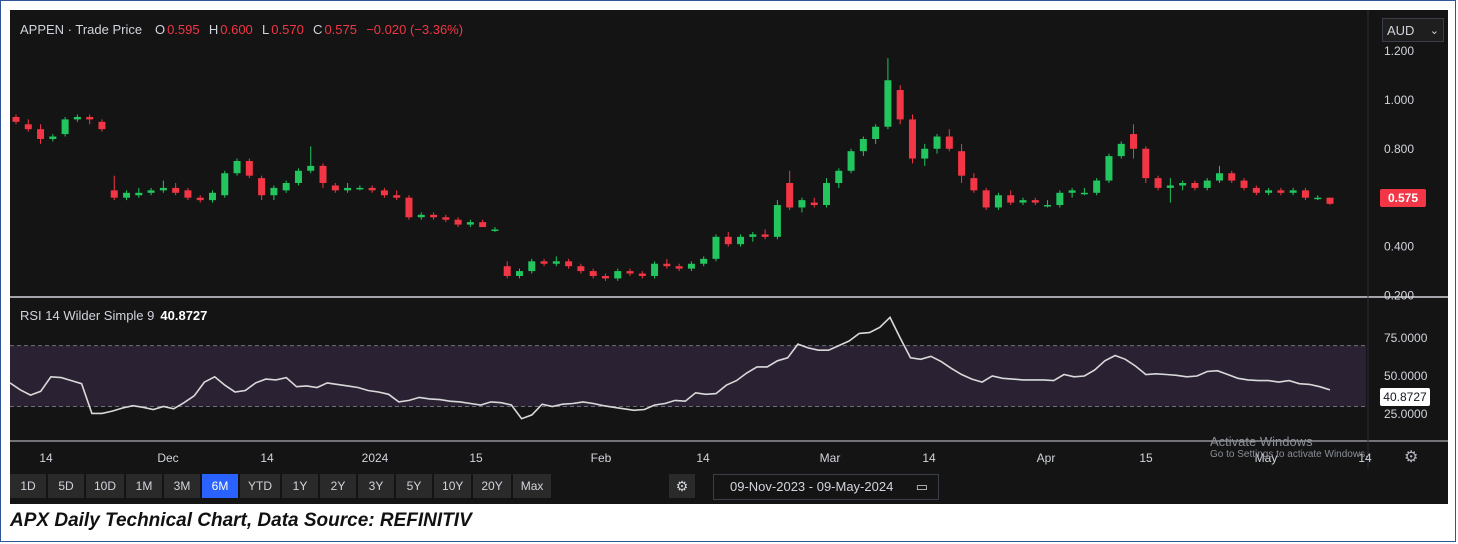 The height and width of the screenshot is (544, 1458). Describe the element at coordinates (1399, 149) in the screenshot. I see `price-tick-label: 0.800` at that location.